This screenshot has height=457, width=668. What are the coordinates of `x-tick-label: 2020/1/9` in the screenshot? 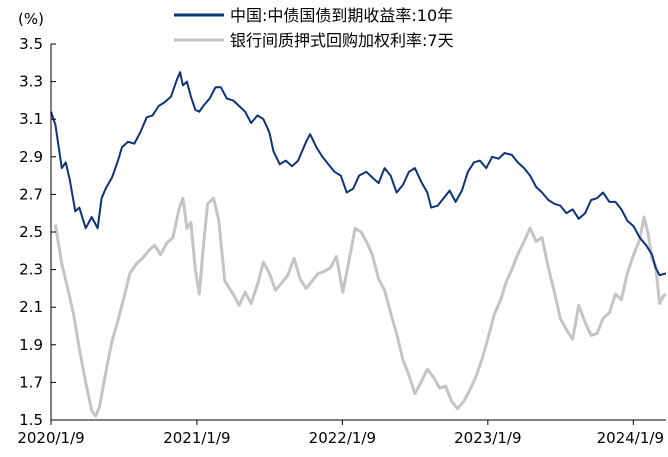 It's located at (50, 438).